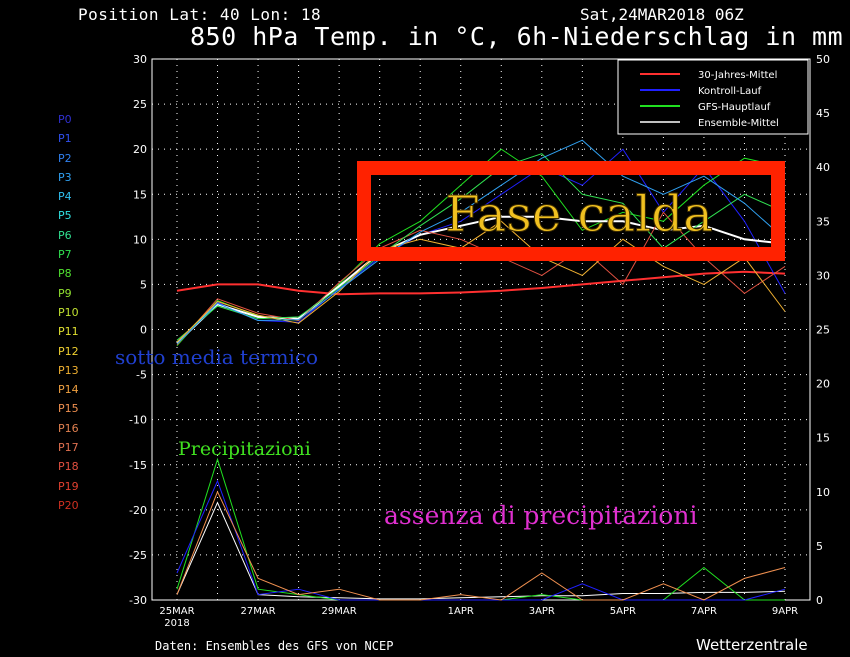 The image size is (850, 657). What do you see at coordinates (730, 91) in the screenshot?
I see `legend-label: Kontroll-Lauf` at bounding box center [730, 91].